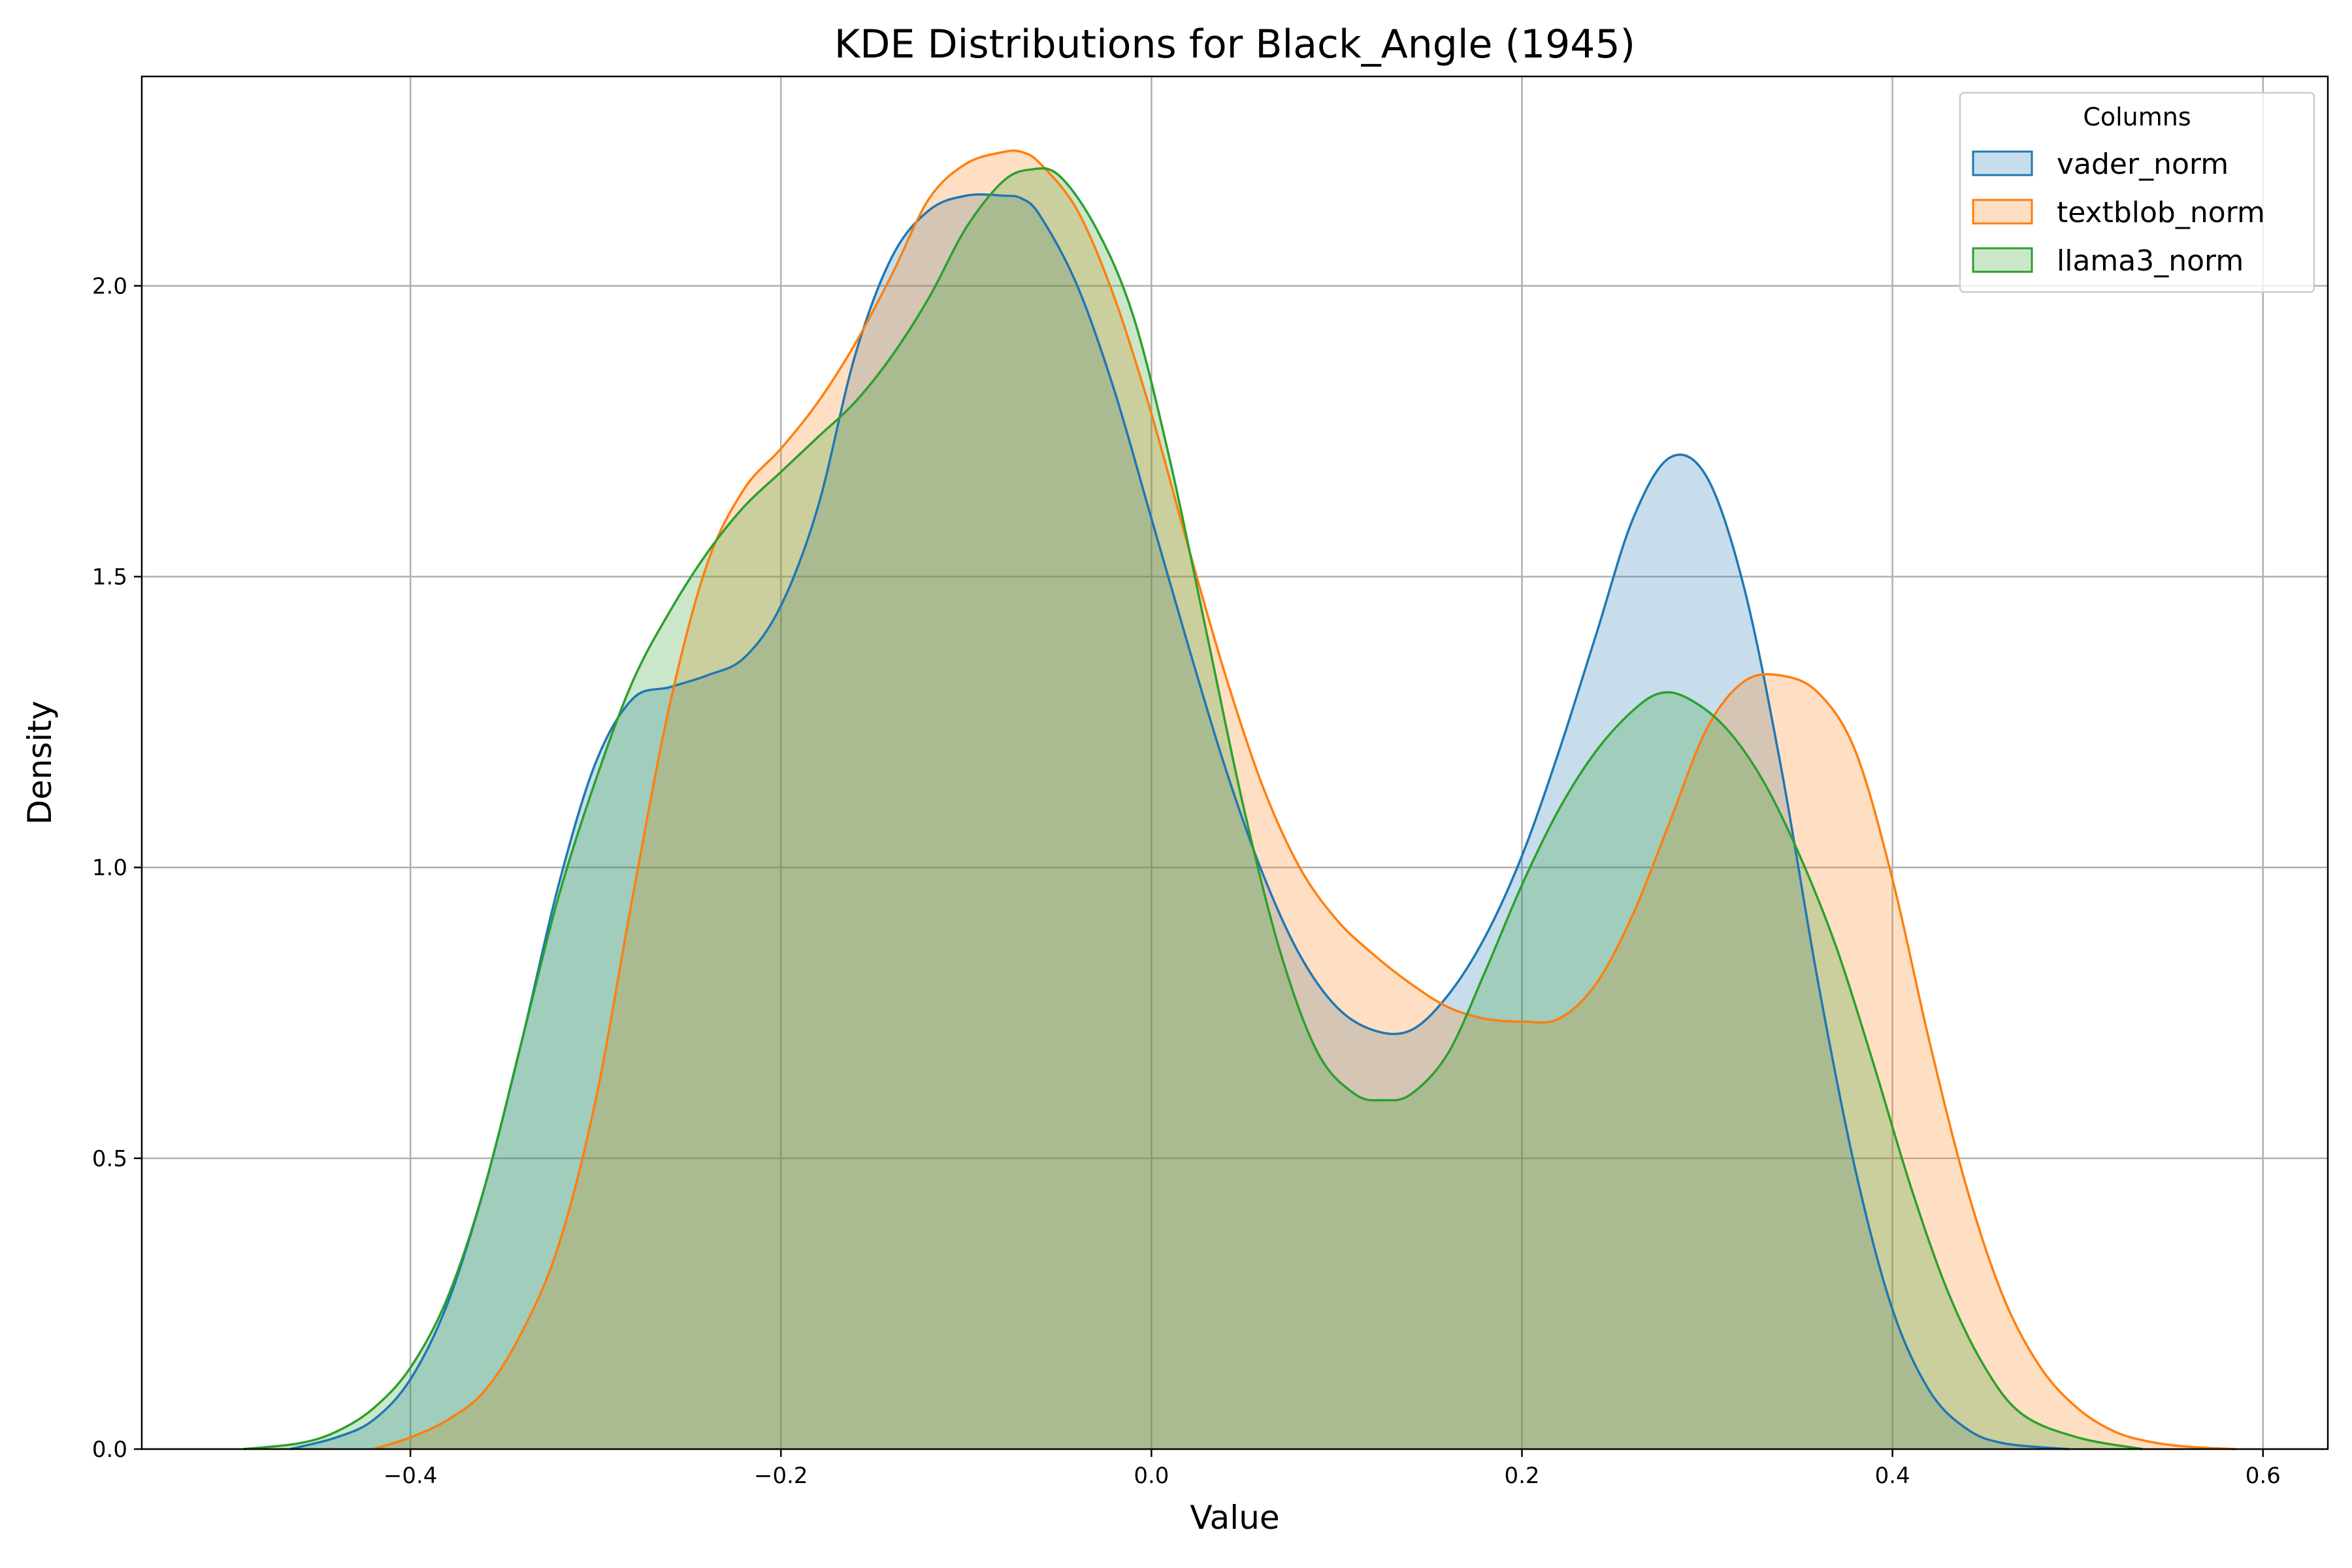  I want to click on x-axis-ticks: −0.4 −0.2 0.0 0.2 0.4 0.6, so click(1332, 1469).